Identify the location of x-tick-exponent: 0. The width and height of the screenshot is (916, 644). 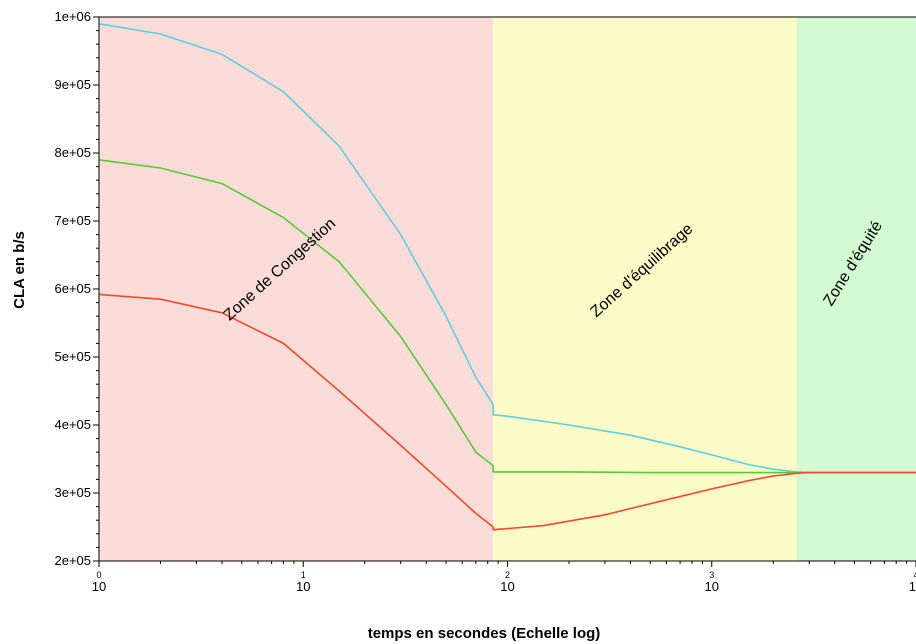
(98, 575).